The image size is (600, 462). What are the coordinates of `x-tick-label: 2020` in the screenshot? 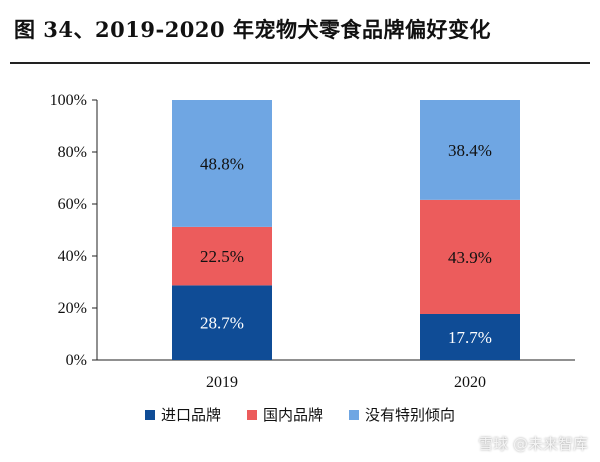 It's located at (470, 382).